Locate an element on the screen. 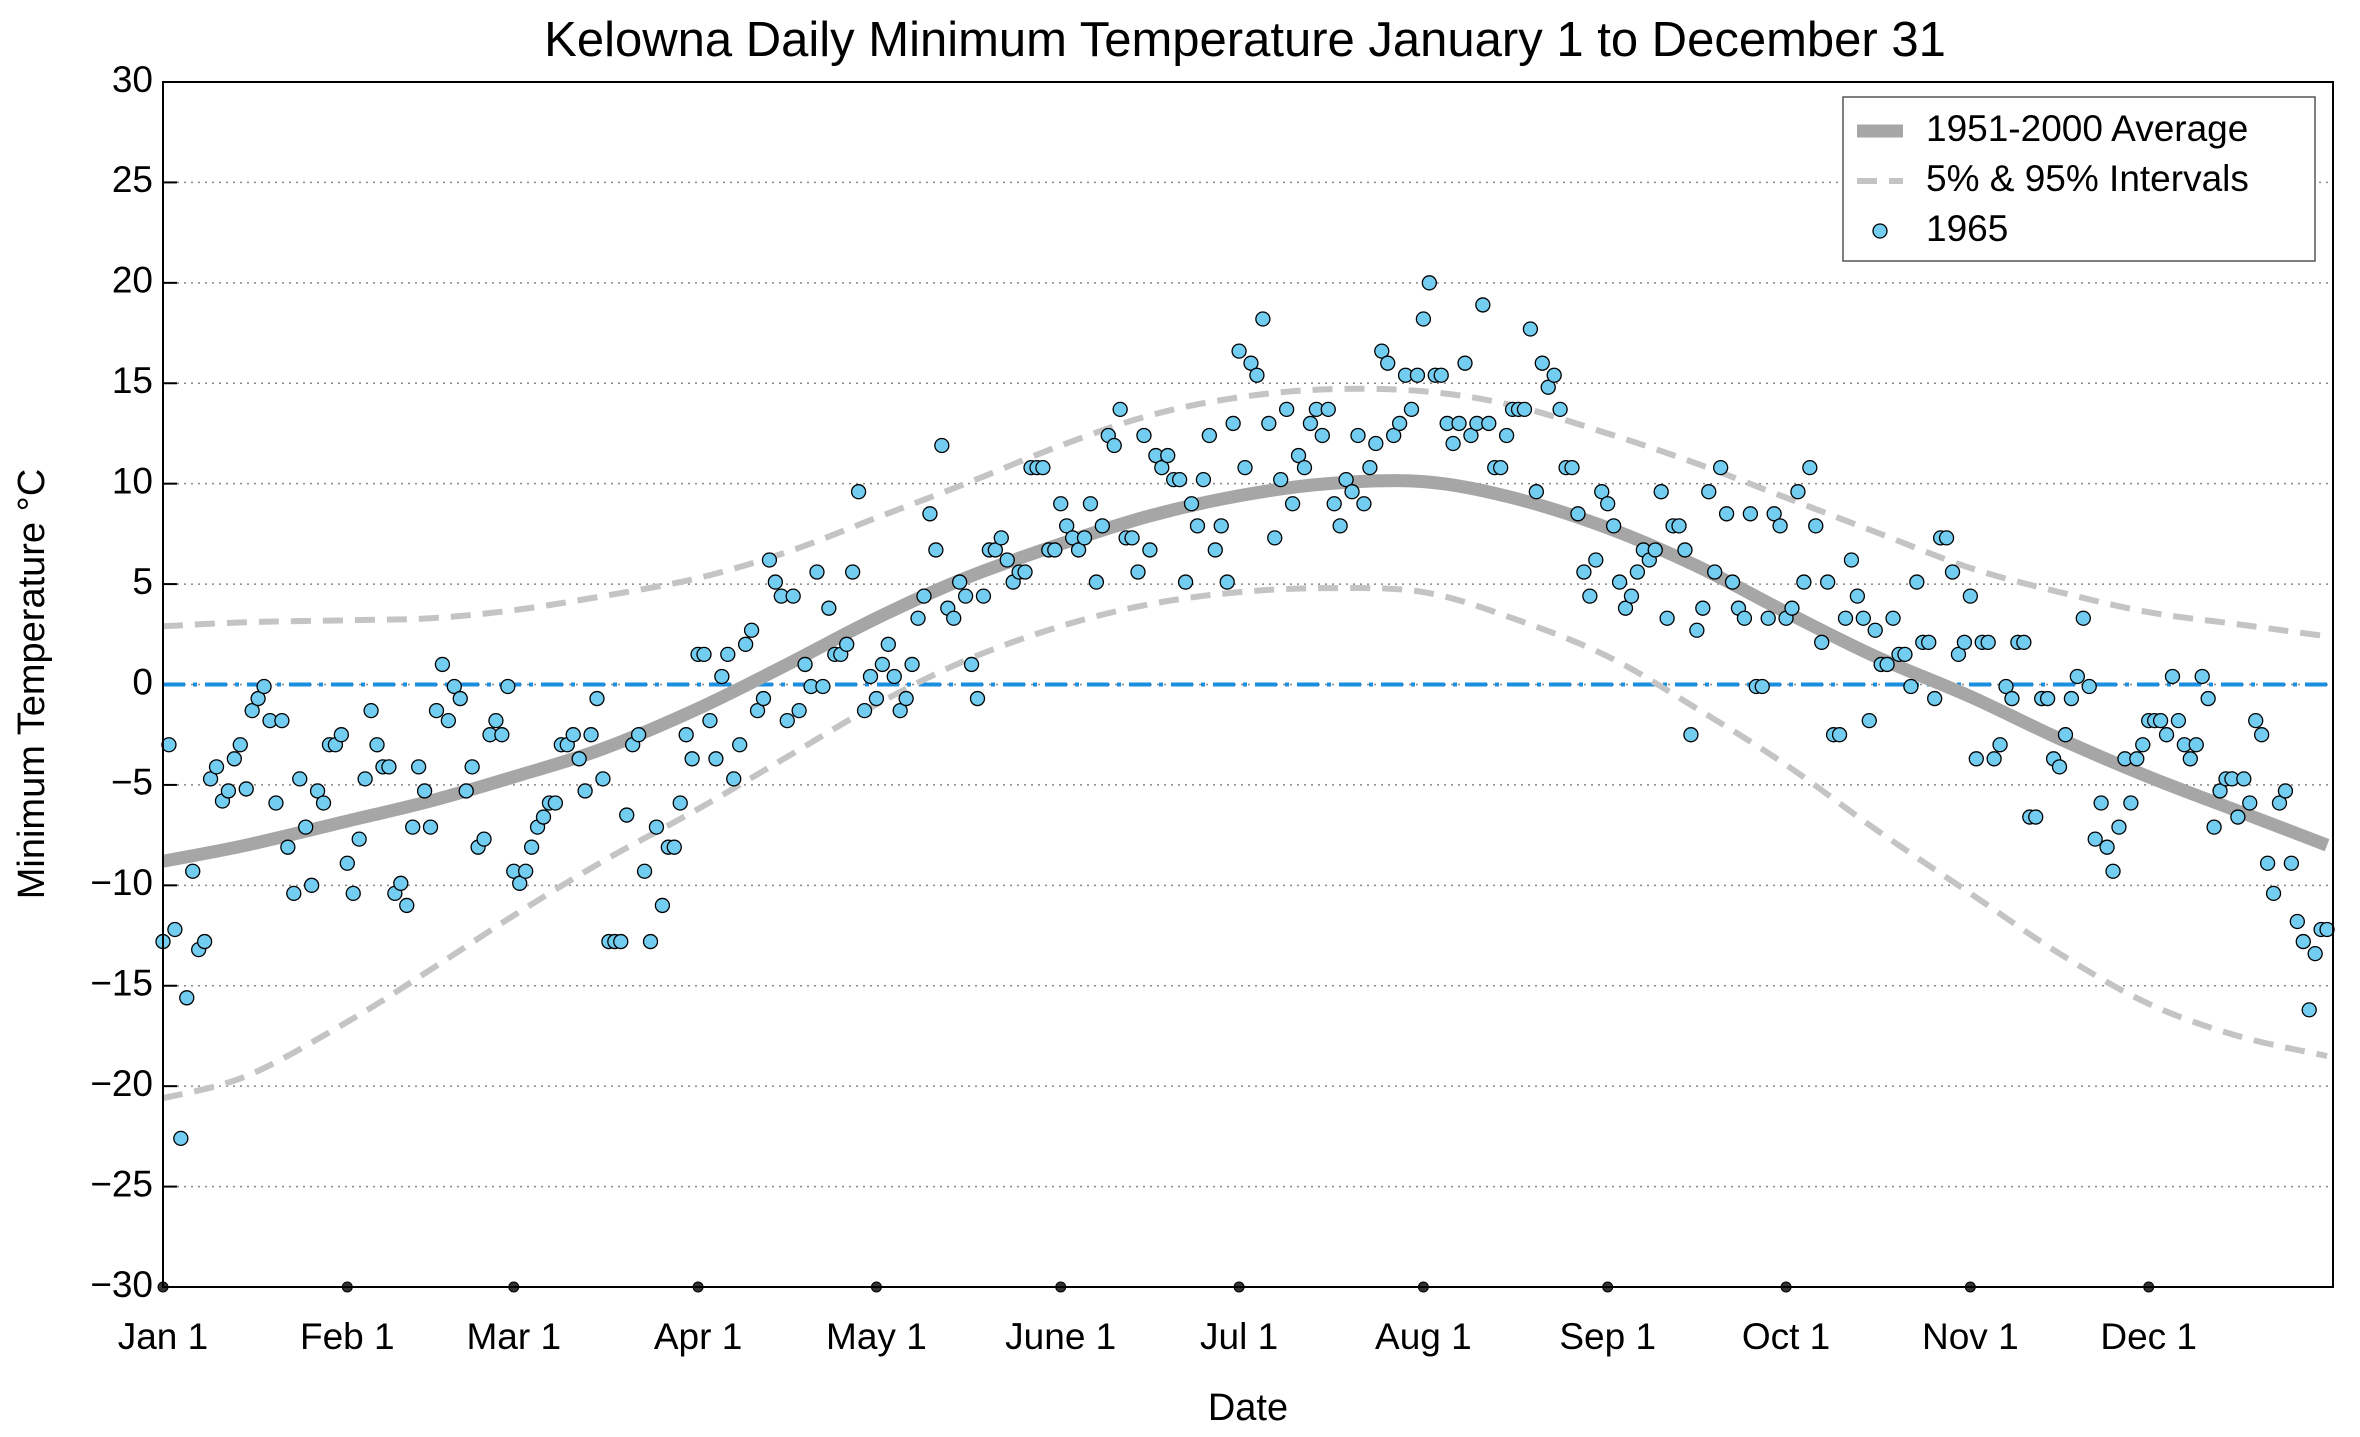 The image size is (2360, 1437). y-tick-label: −25 is located at coordinates (121, 1183).